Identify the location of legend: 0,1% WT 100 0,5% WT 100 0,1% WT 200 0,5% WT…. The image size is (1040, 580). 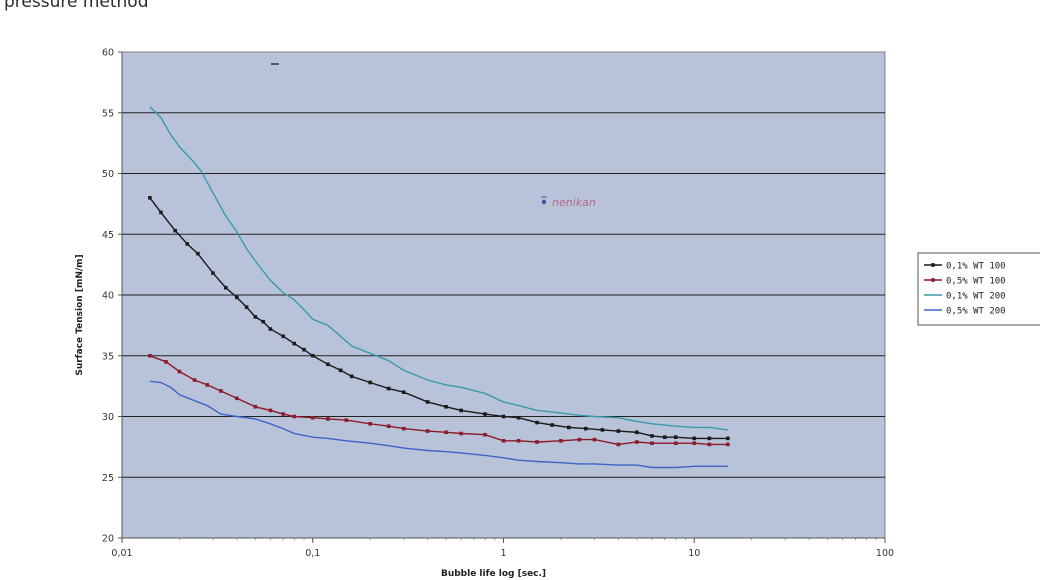
(978, 289).